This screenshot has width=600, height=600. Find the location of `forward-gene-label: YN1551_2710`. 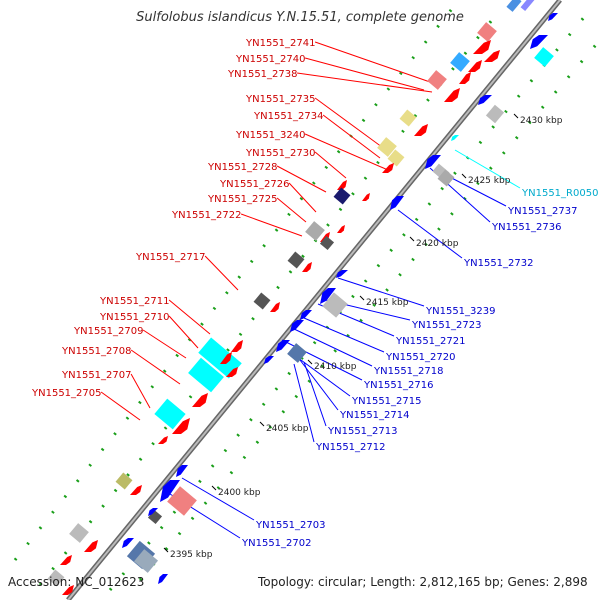

forward-gene-label: YN1551_2710 is located at coordinates (134, 317).